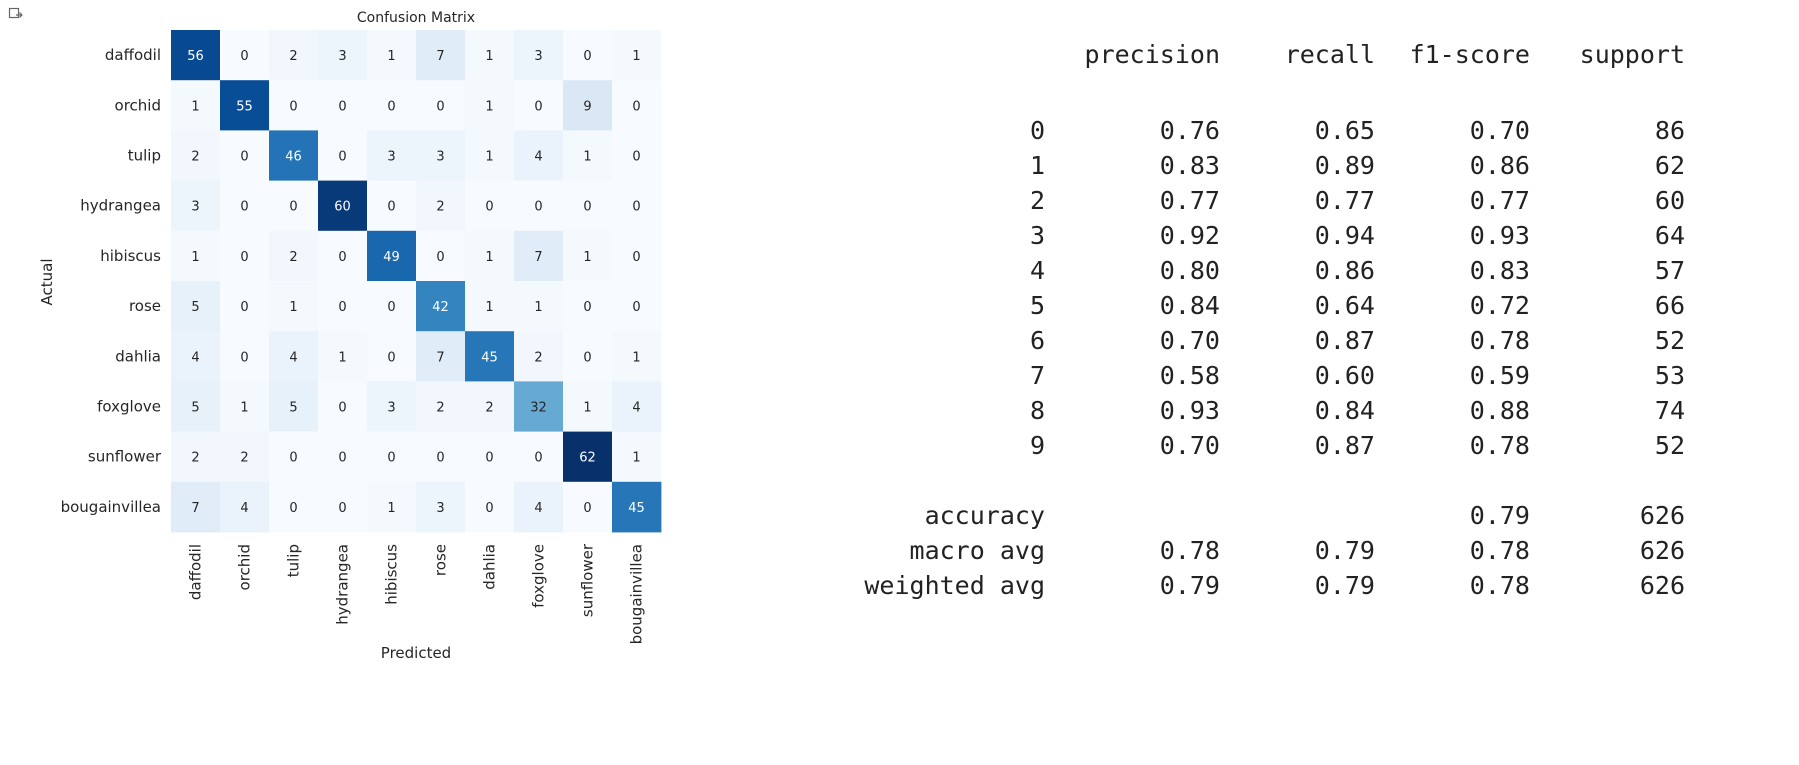 The height and width of the screenshot is (765, 1799). Describe the element at coordinates (1344, 200) in the screenshot. I see `report-cell: 0.77` at that location.